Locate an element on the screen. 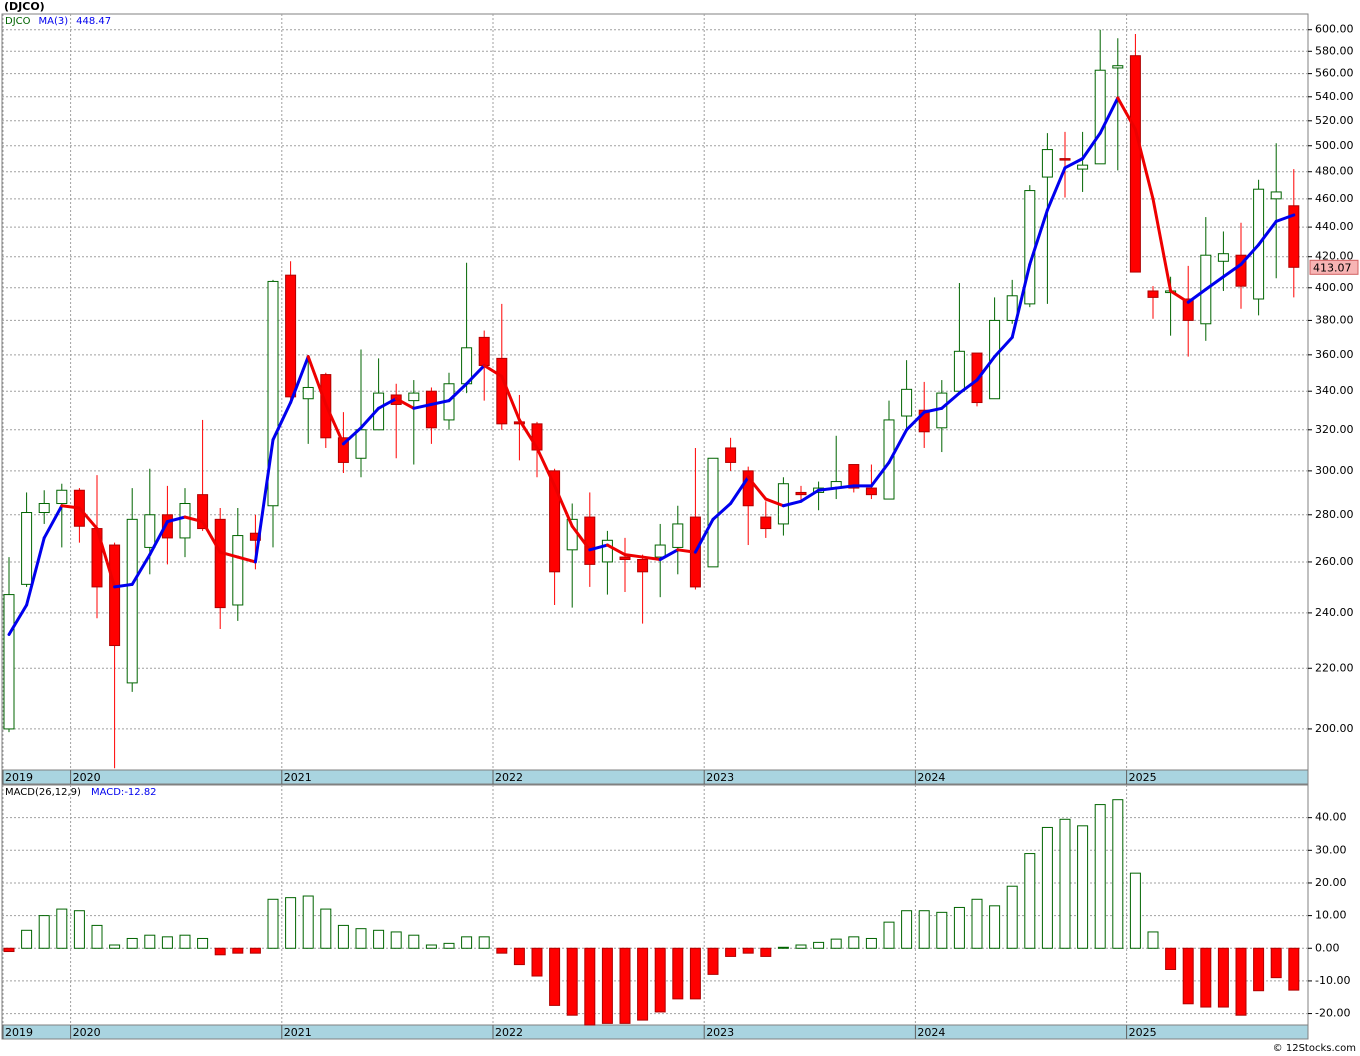 The image size is (1360, 1056). y-tick-label: 560.00 is located at coordinates (1334, 73).